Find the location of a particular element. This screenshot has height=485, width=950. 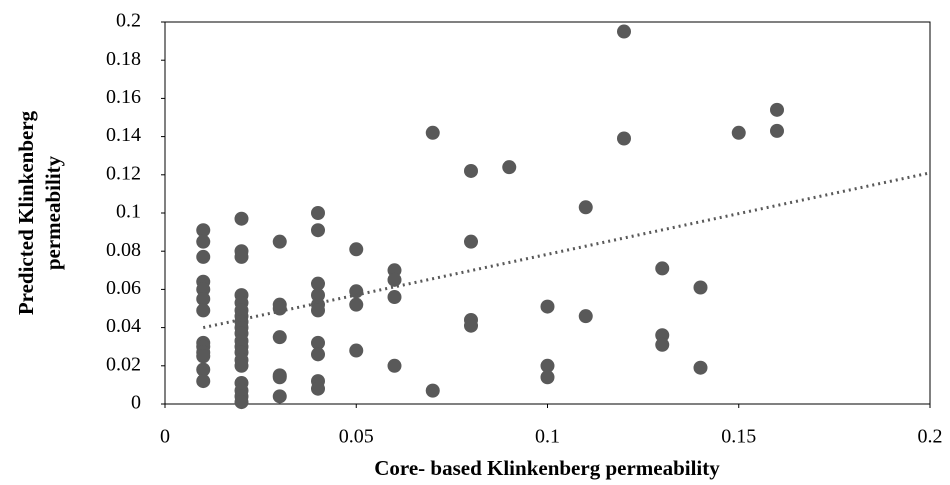

x-tick-label: 0.2 is located at coordinates (930, 437).